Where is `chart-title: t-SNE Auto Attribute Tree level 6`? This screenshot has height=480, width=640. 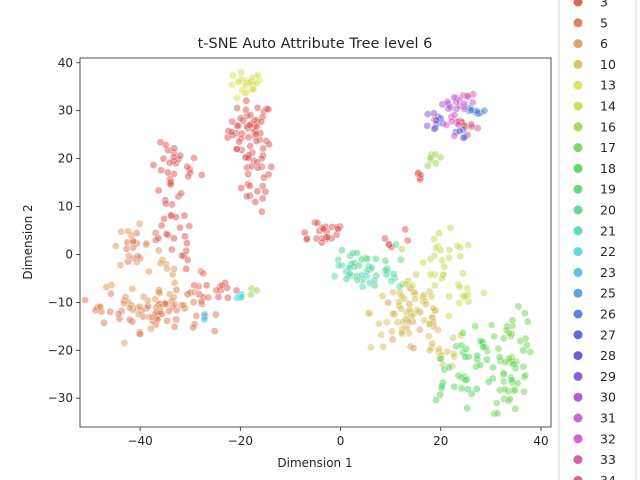
chart-title: t-SNE Auto Attribute Tree level 6 is located at coordinates (315, 44).